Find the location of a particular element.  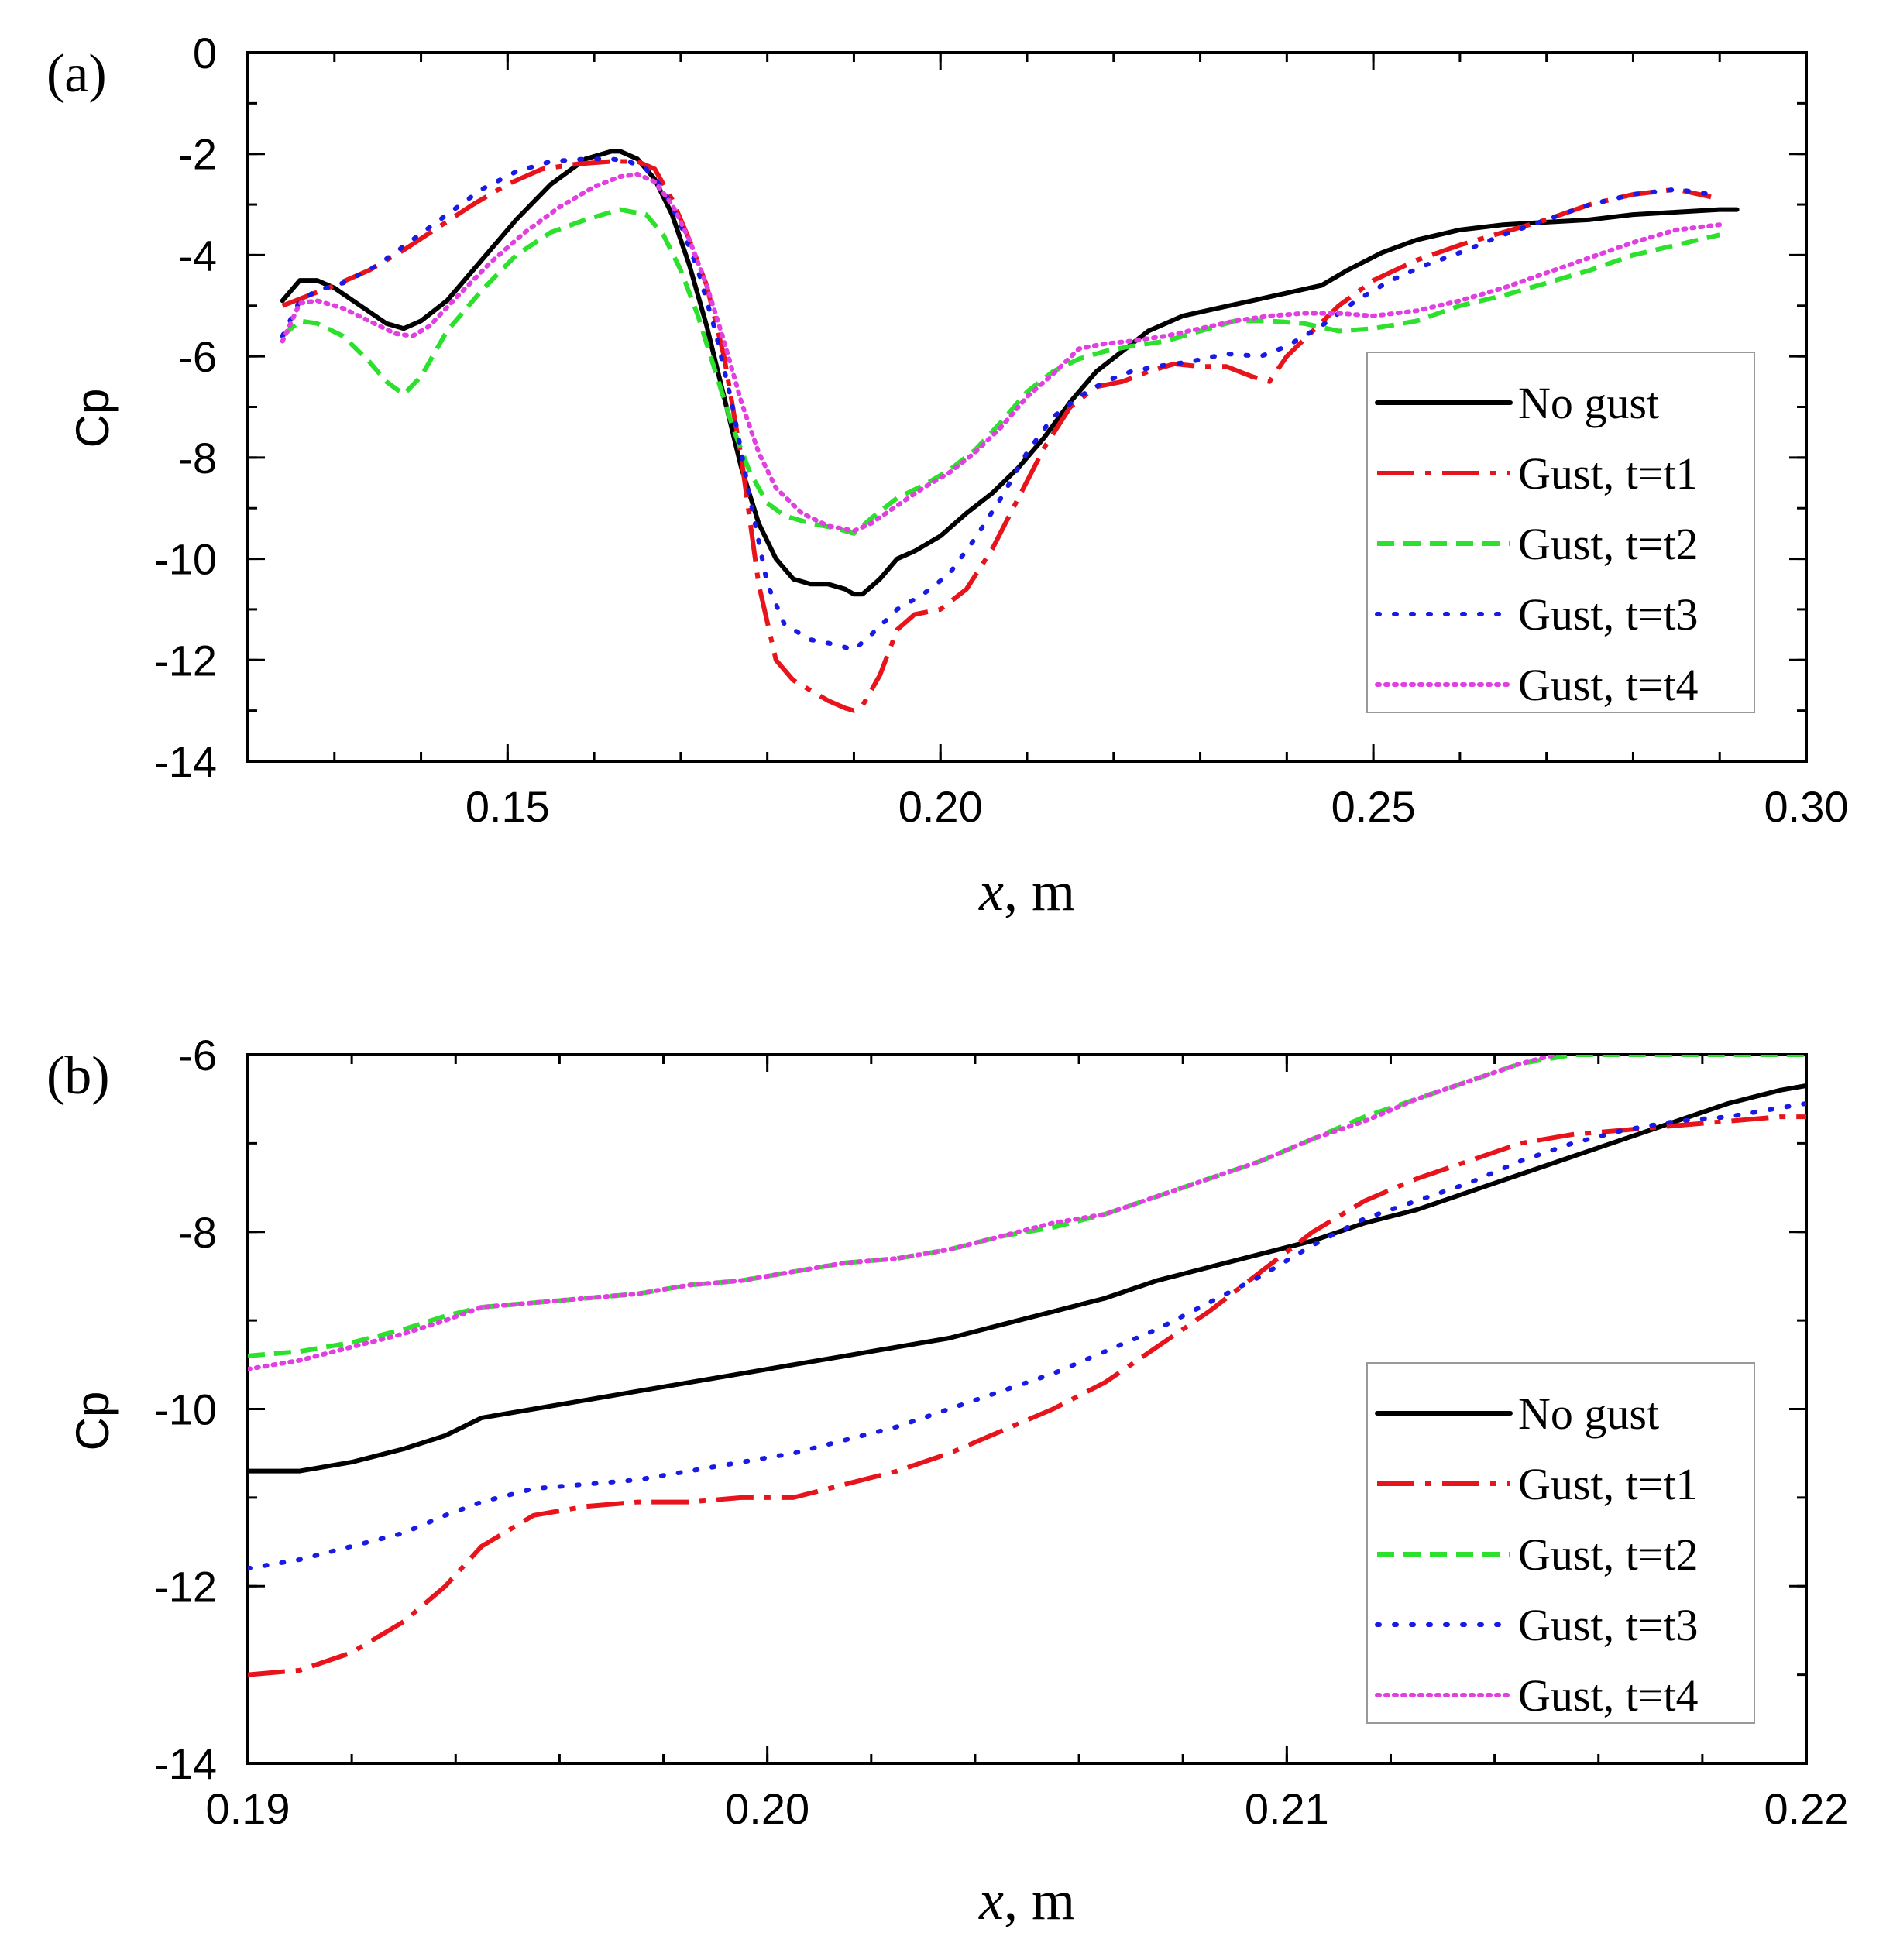

x-tick-label: 0.19 is located at coordinates (248, 1809).